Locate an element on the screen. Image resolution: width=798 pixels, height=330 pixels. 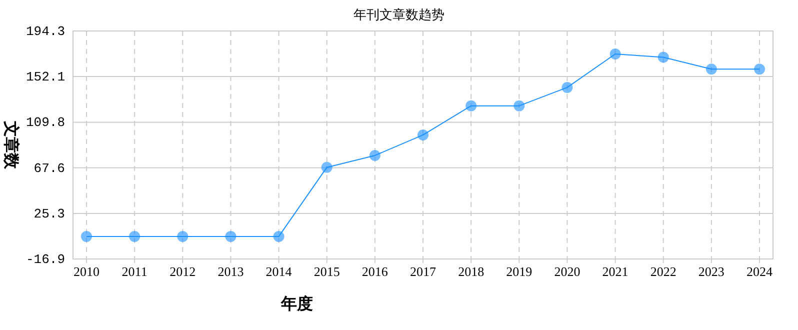
x-tick-label: 2017 is located at coordinates (423, 271).